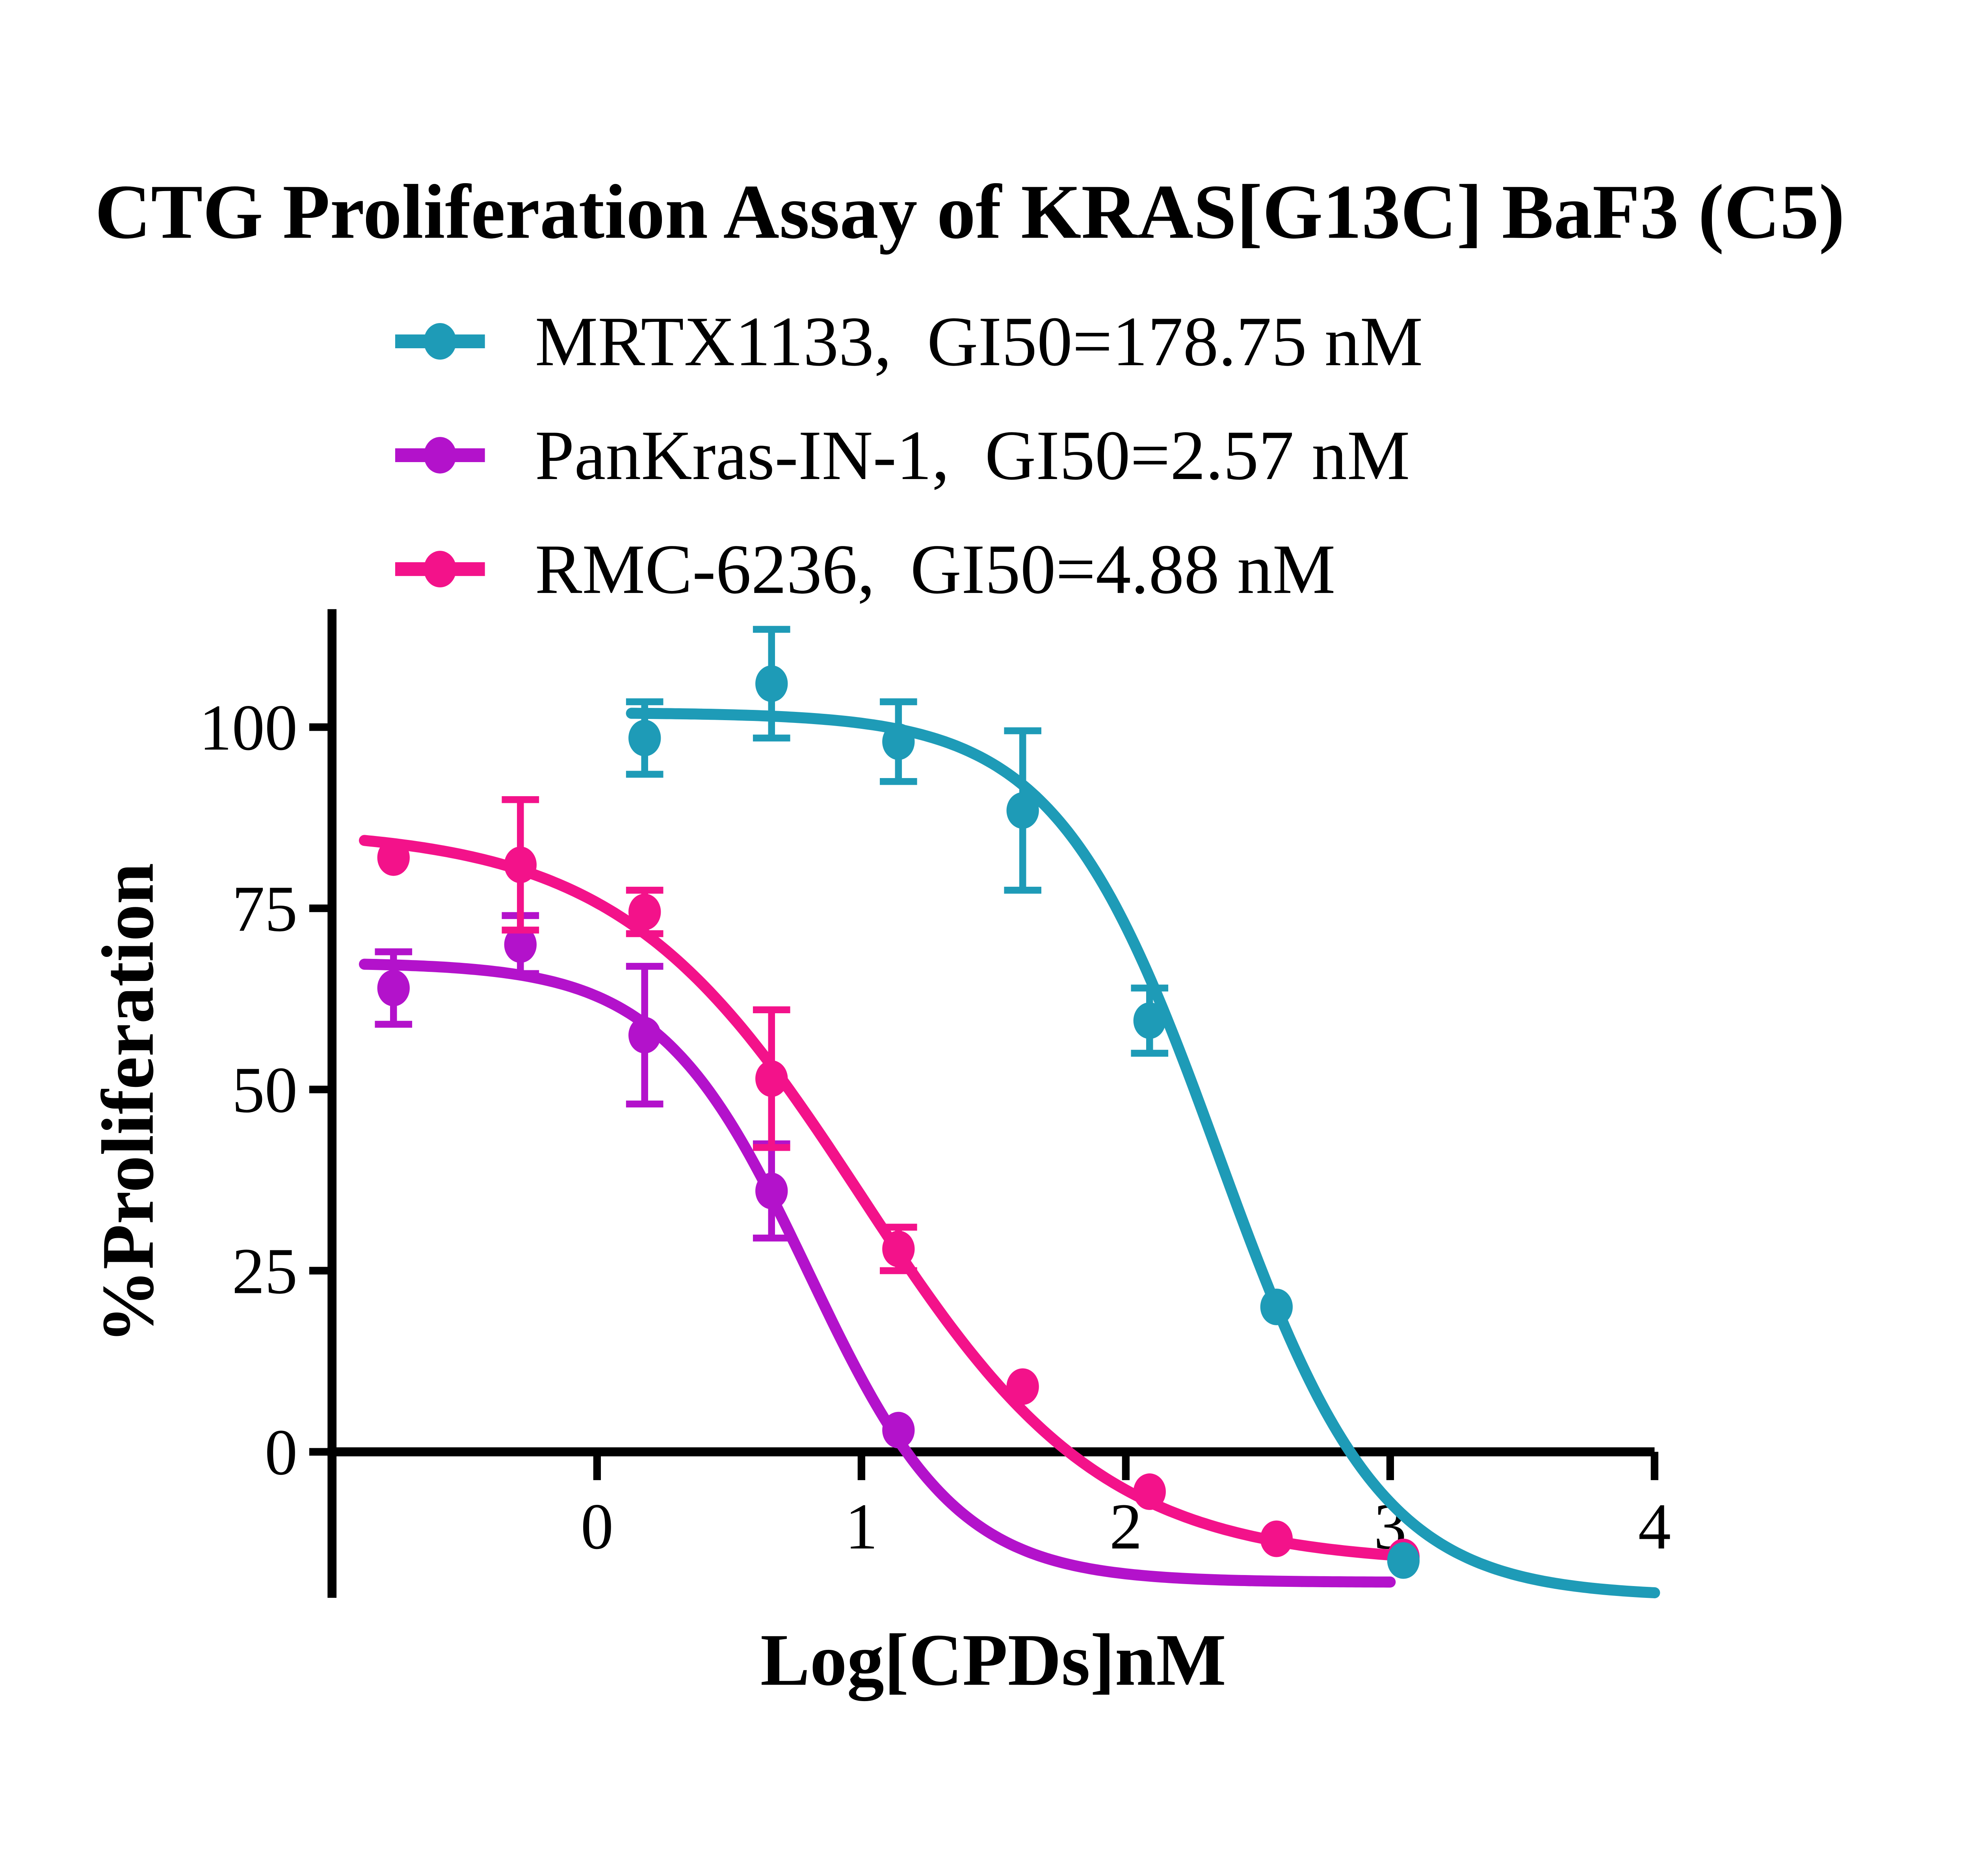 The height and width of the screenshot is (1876, 1970). I want to click on y-tick-label: 25, so click(264, 1271).